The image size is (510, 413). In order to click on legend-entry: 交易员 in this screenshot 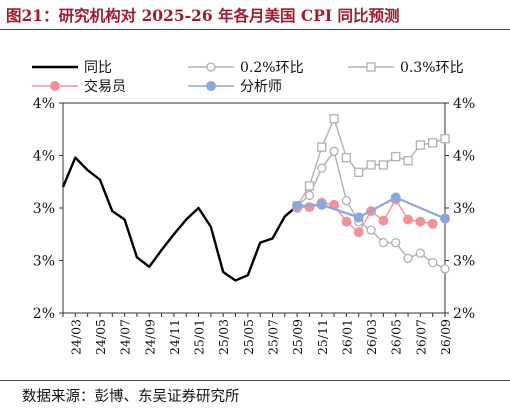, I will do `click(79, 86)`.